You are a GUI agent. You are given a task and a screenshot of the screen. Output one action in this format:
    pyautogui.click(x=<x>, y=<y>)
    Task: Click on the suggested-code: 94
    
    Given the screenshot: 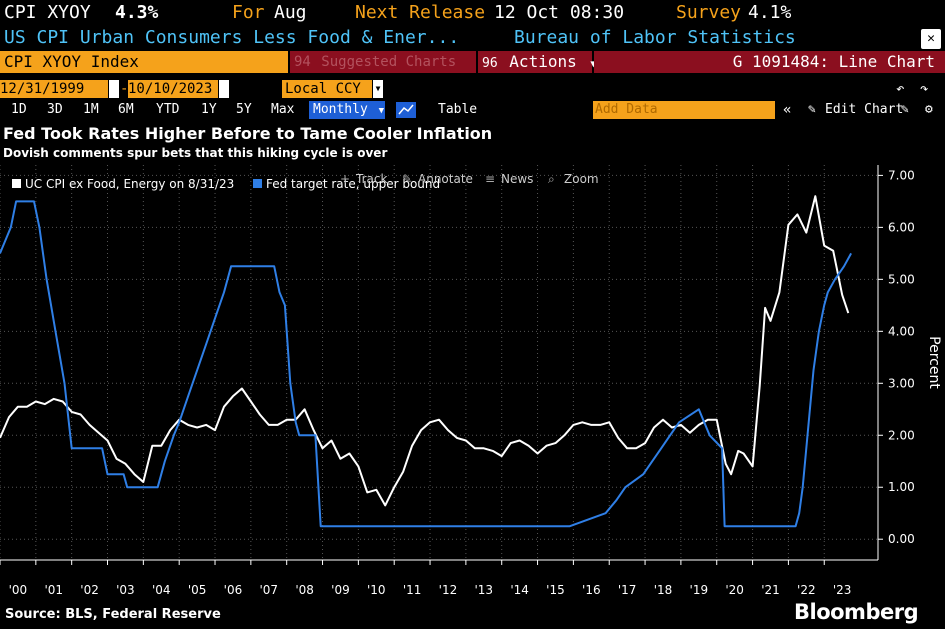 What is the action you would take?
    pyautogui.click(x=302, y=62)
    